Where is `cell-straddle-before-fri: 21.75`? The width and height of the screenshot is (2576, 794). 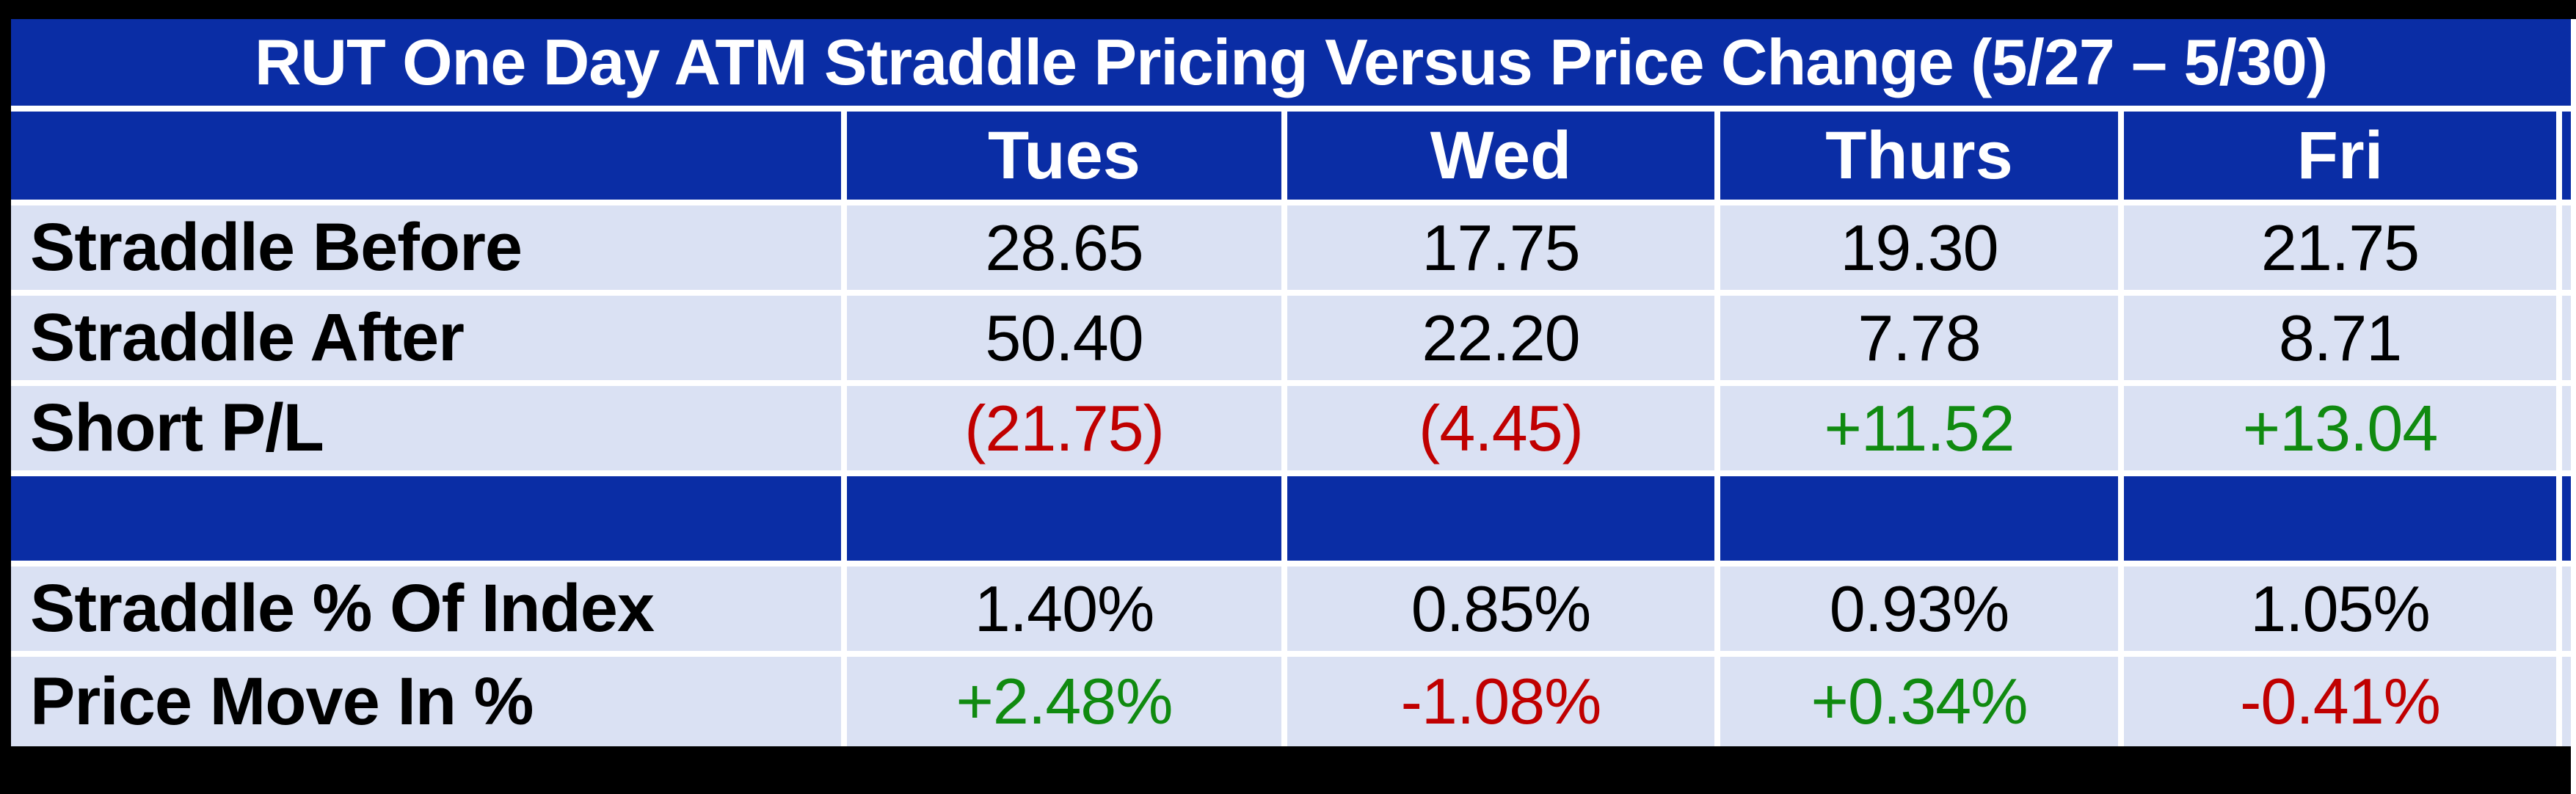
cell-straddle-before-fri: 21.75 is located at coordinates (2340, 247).